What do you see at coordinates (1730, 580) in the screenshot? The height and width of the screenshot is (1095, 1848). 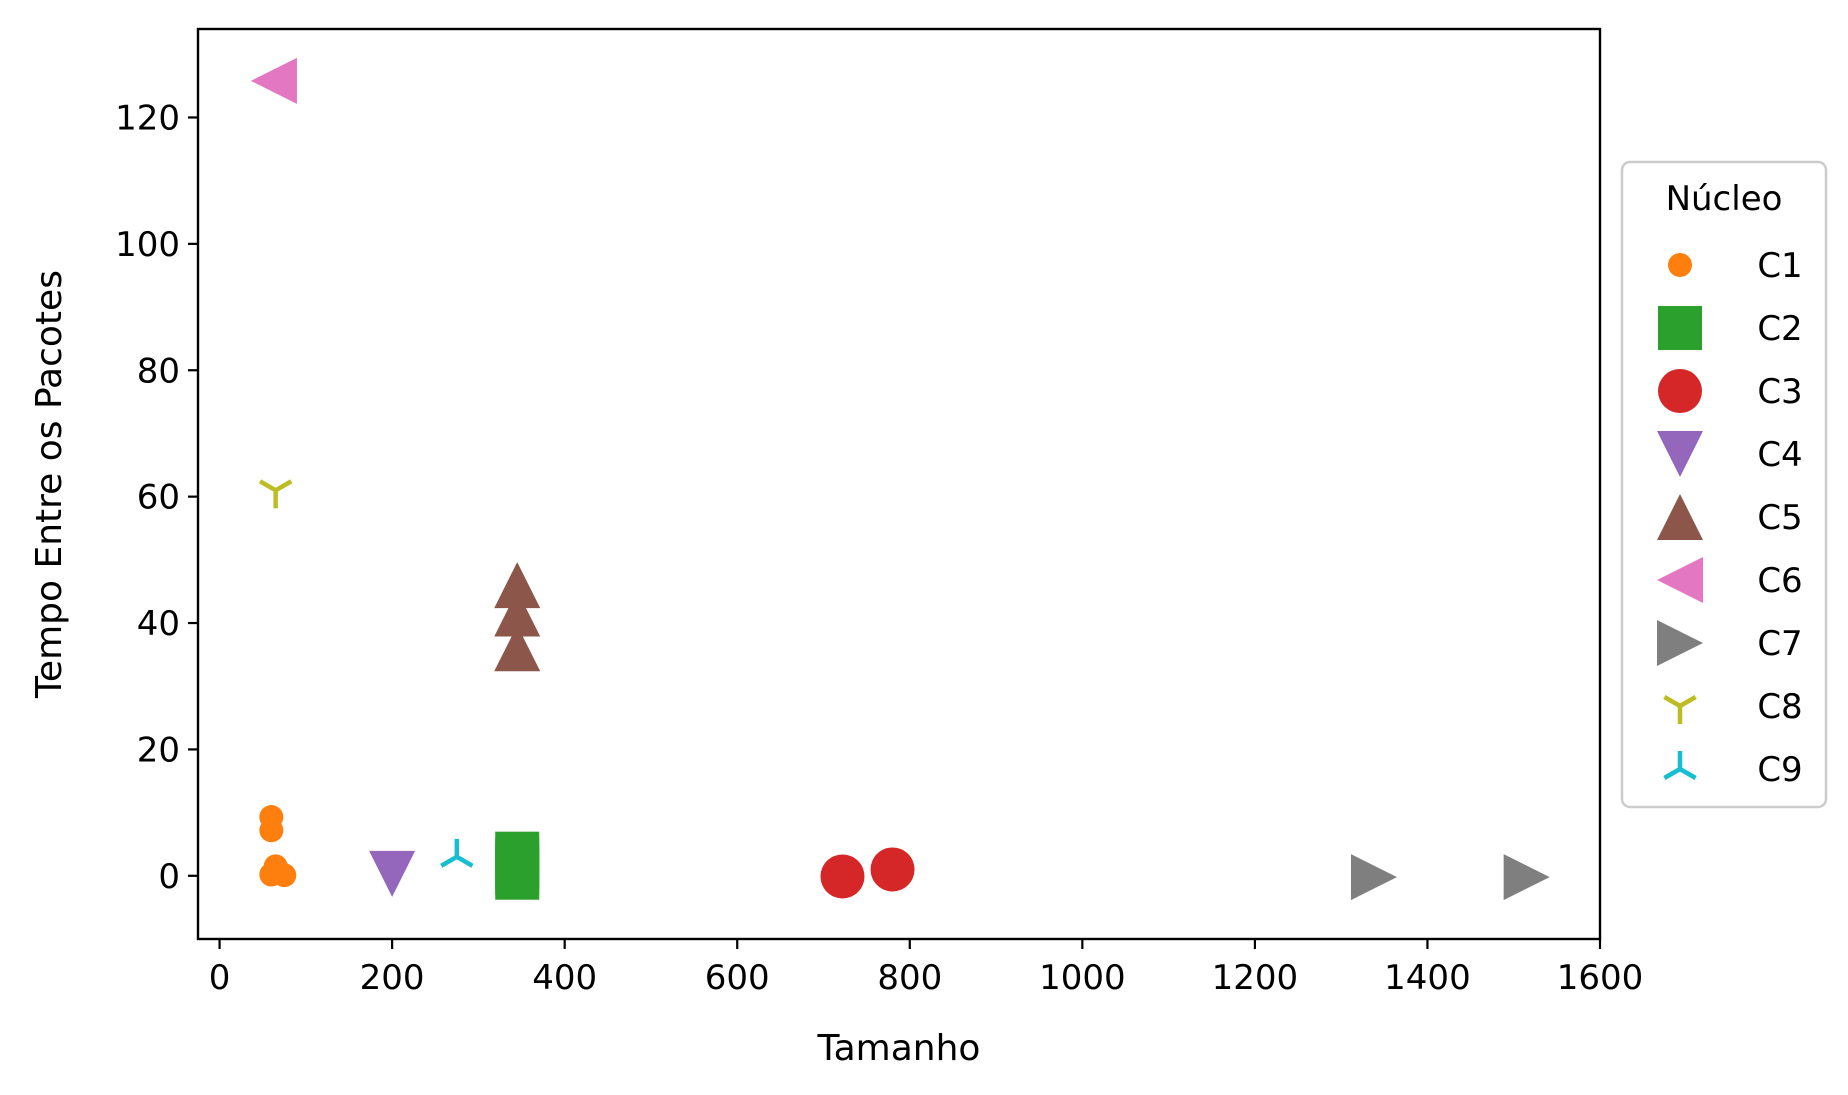 I see `legend-item-c6: C6` at bounding box center [1730, 580].